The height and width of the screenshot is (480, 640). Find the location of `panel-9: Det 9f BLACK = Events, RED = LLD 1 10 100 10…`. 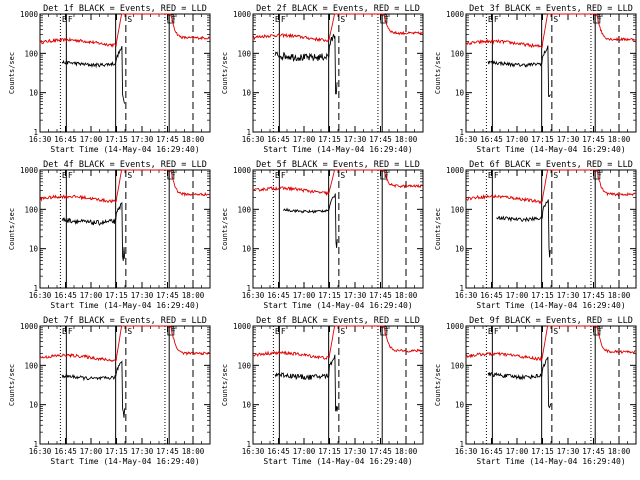

panel-9: Det 9f BLACK = Events, RED = LLD 1 10 100 10… is located at coordinates (535, 391).